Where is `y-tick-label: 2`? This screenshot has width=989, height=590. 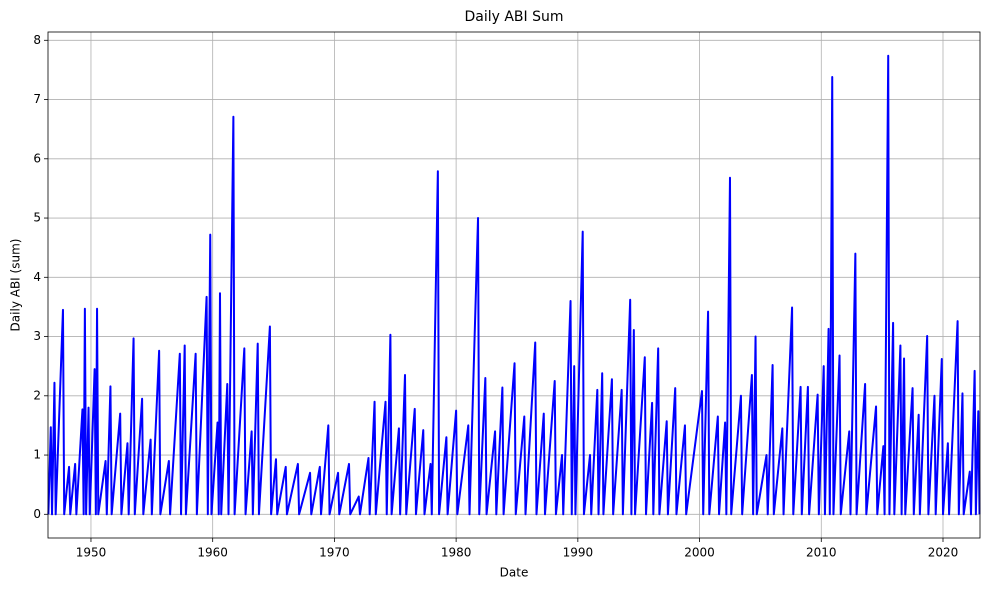
y-tick-label: 2 is located at coordinates (37, 395).